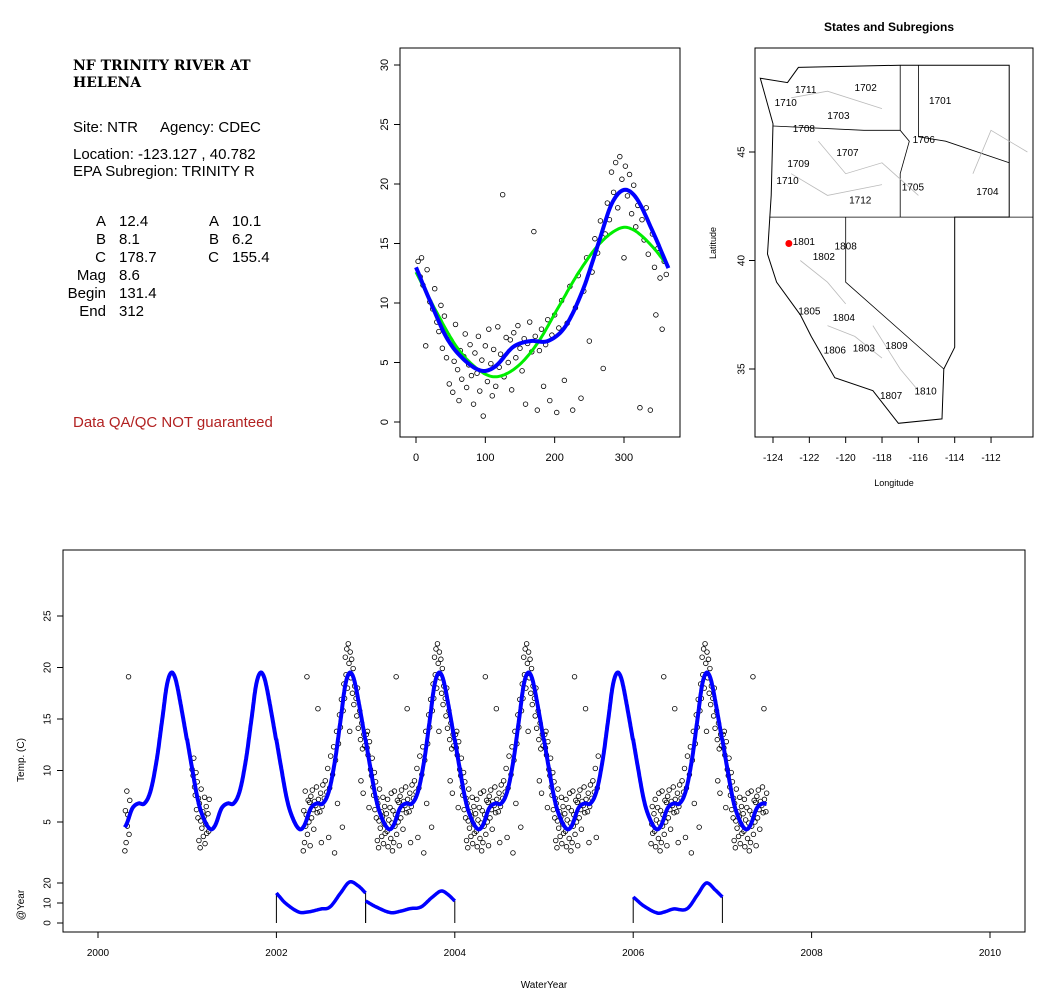 This screenshot has height=1001, width=1038. I want to click on x-tick-label: 300, so click(624, 458).